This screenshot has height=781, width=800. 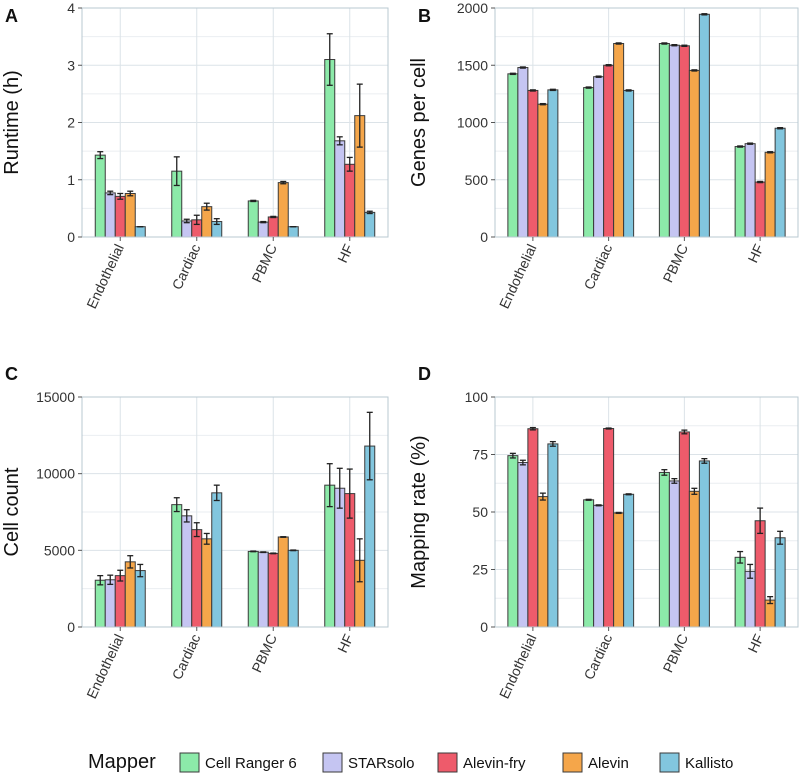 What do you see at coordinates (122, 762) in the screenshot?
I see `legend-title: Mapper` at bounding box center [122, 762].